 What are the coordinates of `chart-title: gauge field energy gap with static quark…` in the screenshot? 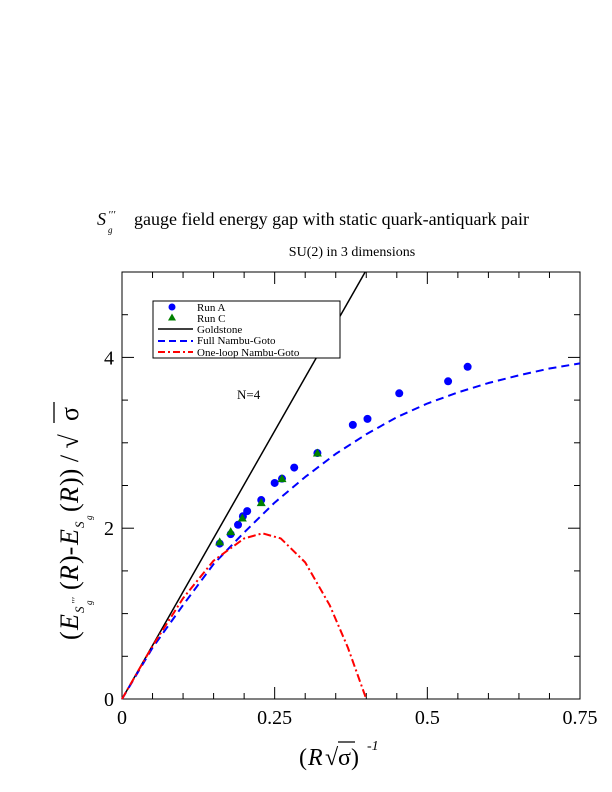 It's located at (331, 219).